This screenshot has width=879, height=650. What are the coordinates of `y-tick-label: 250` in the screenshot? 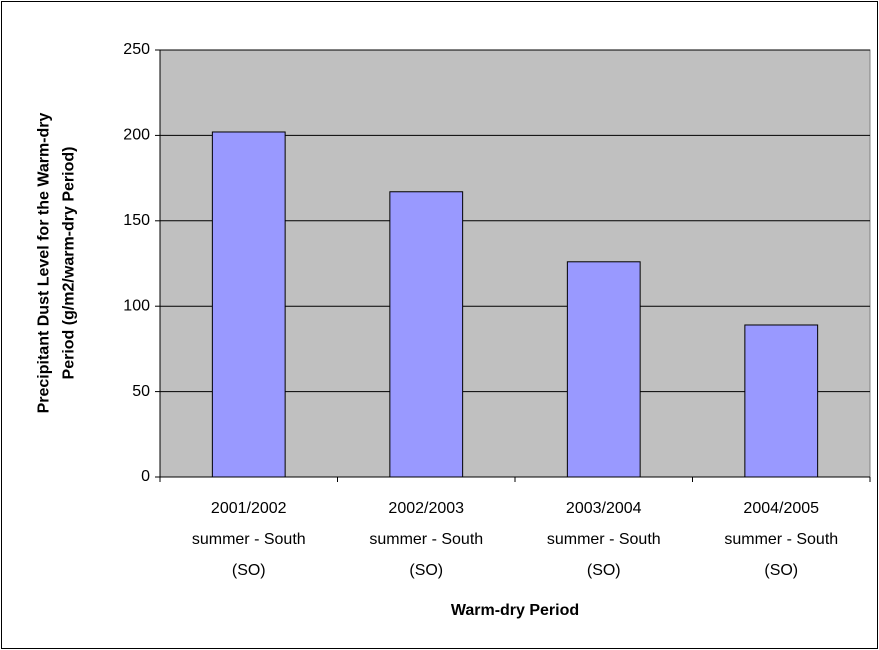 It's located at (136, 49).